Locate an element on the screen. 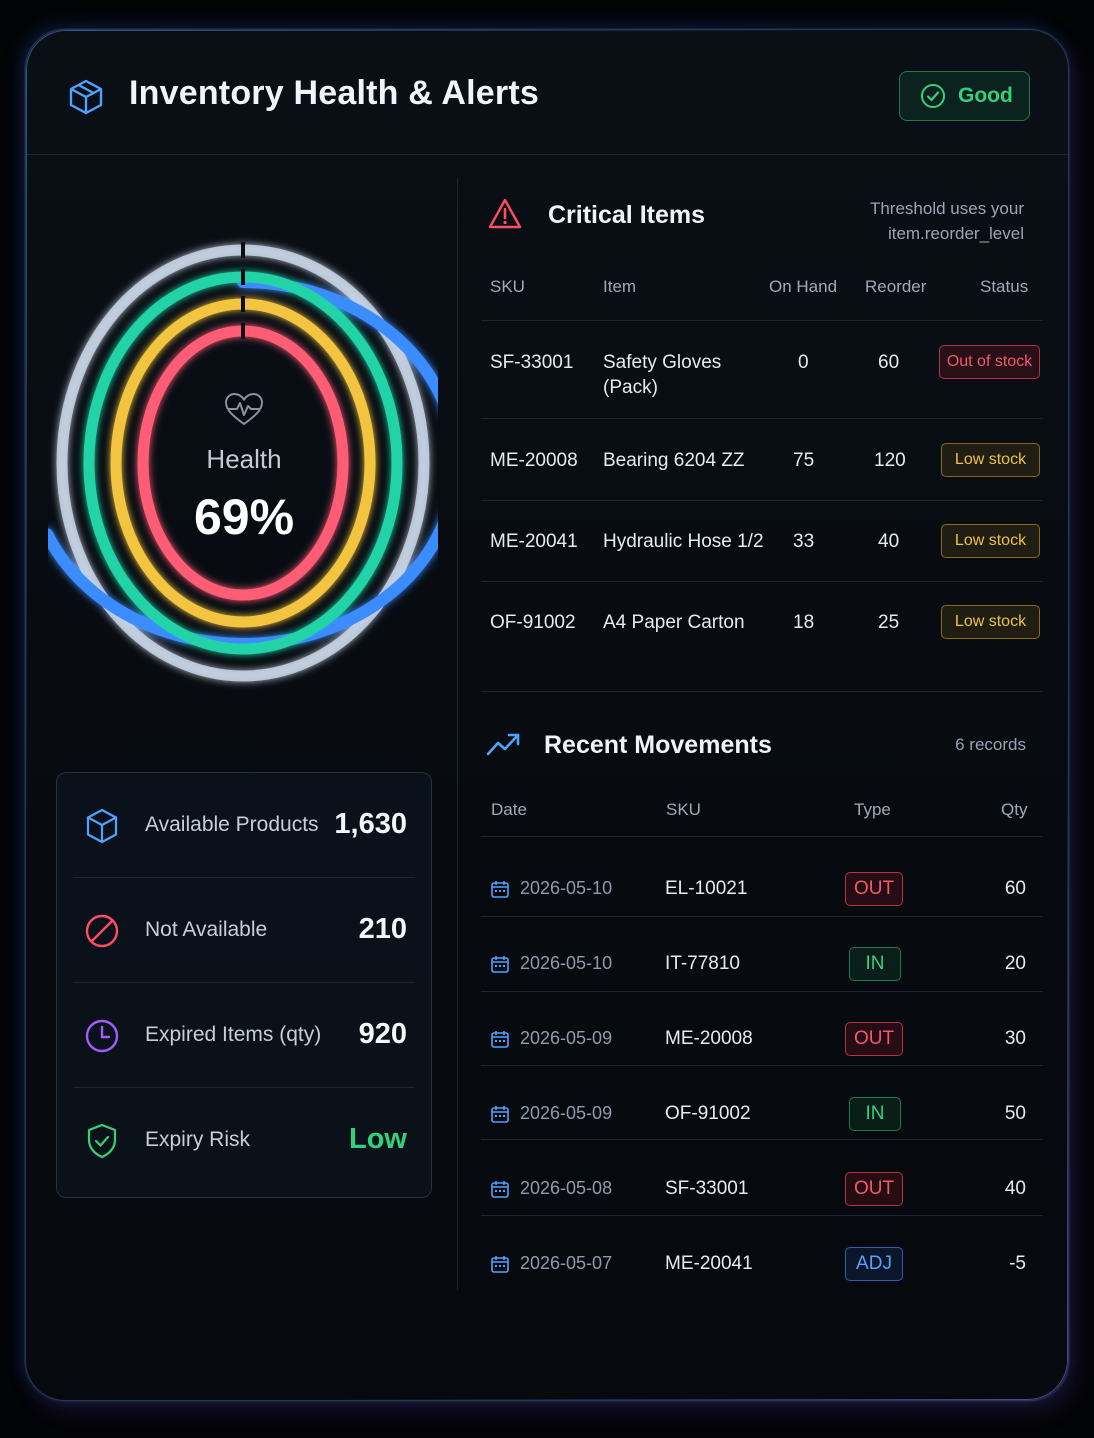  type-badge: ADJ is located at coordinates (874, 1264).